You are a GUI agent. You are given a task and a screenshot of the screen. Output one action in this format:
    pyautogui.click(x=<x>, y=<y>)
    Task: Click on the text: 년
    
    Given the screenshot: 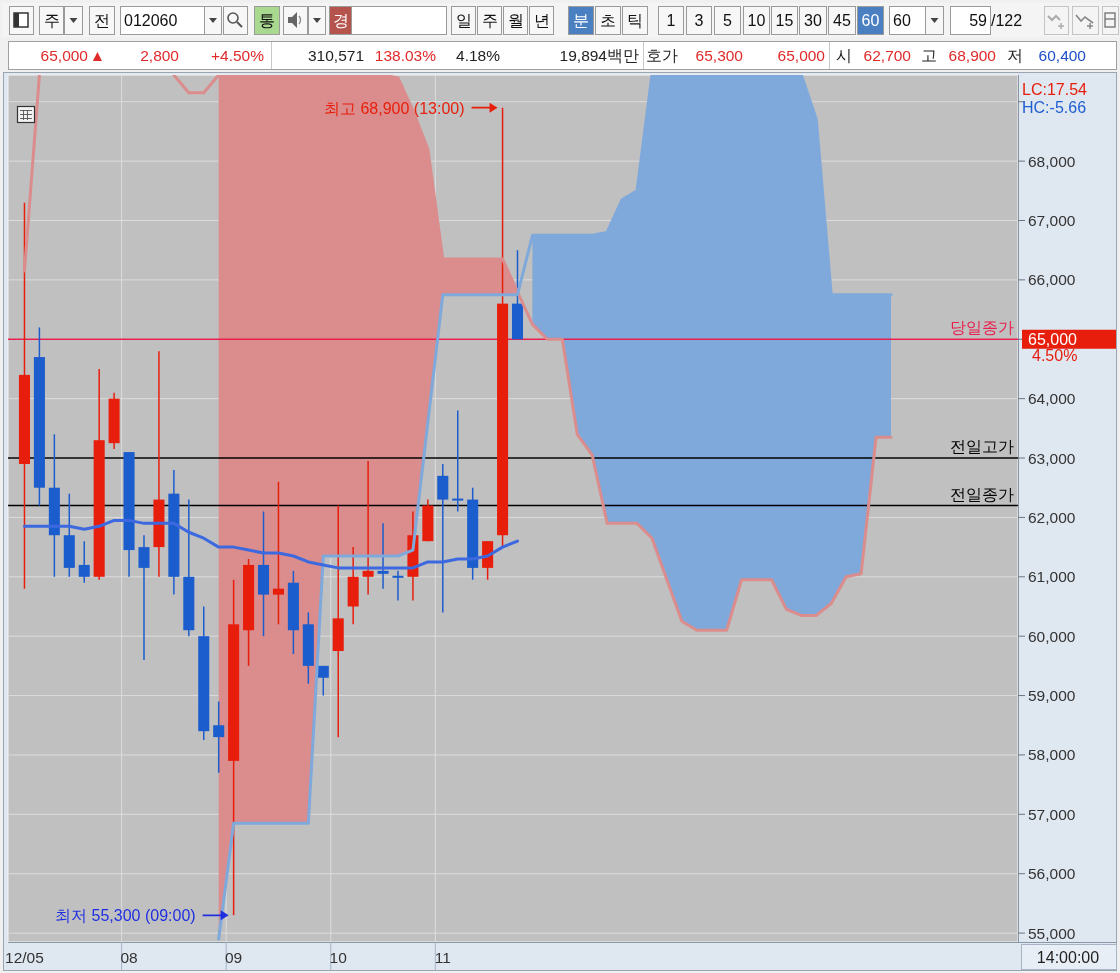 What is the action you would take?
    pyautogui.click(x=541, y=20)
    